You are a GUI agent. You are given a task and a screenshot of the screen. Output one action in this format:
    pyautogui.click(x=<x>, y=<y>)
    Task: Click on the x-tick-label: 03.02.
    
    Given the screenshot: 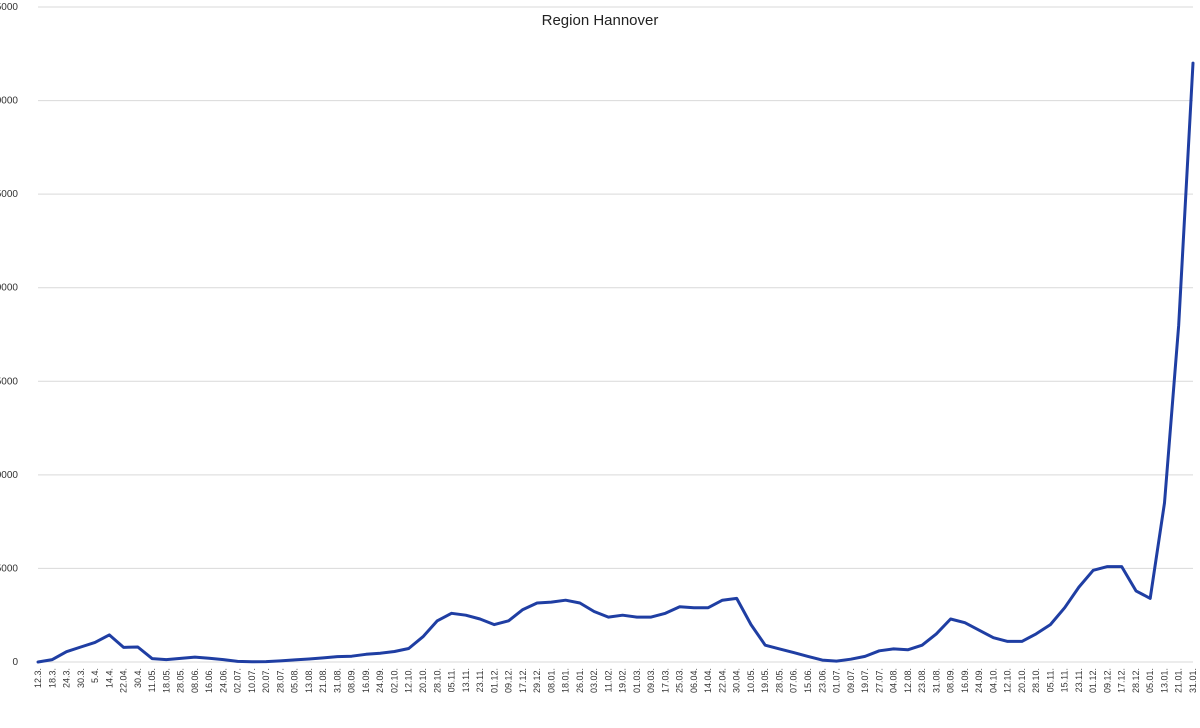 What is the action you would take?
    pyautogui.click(x=594, y=680)
    